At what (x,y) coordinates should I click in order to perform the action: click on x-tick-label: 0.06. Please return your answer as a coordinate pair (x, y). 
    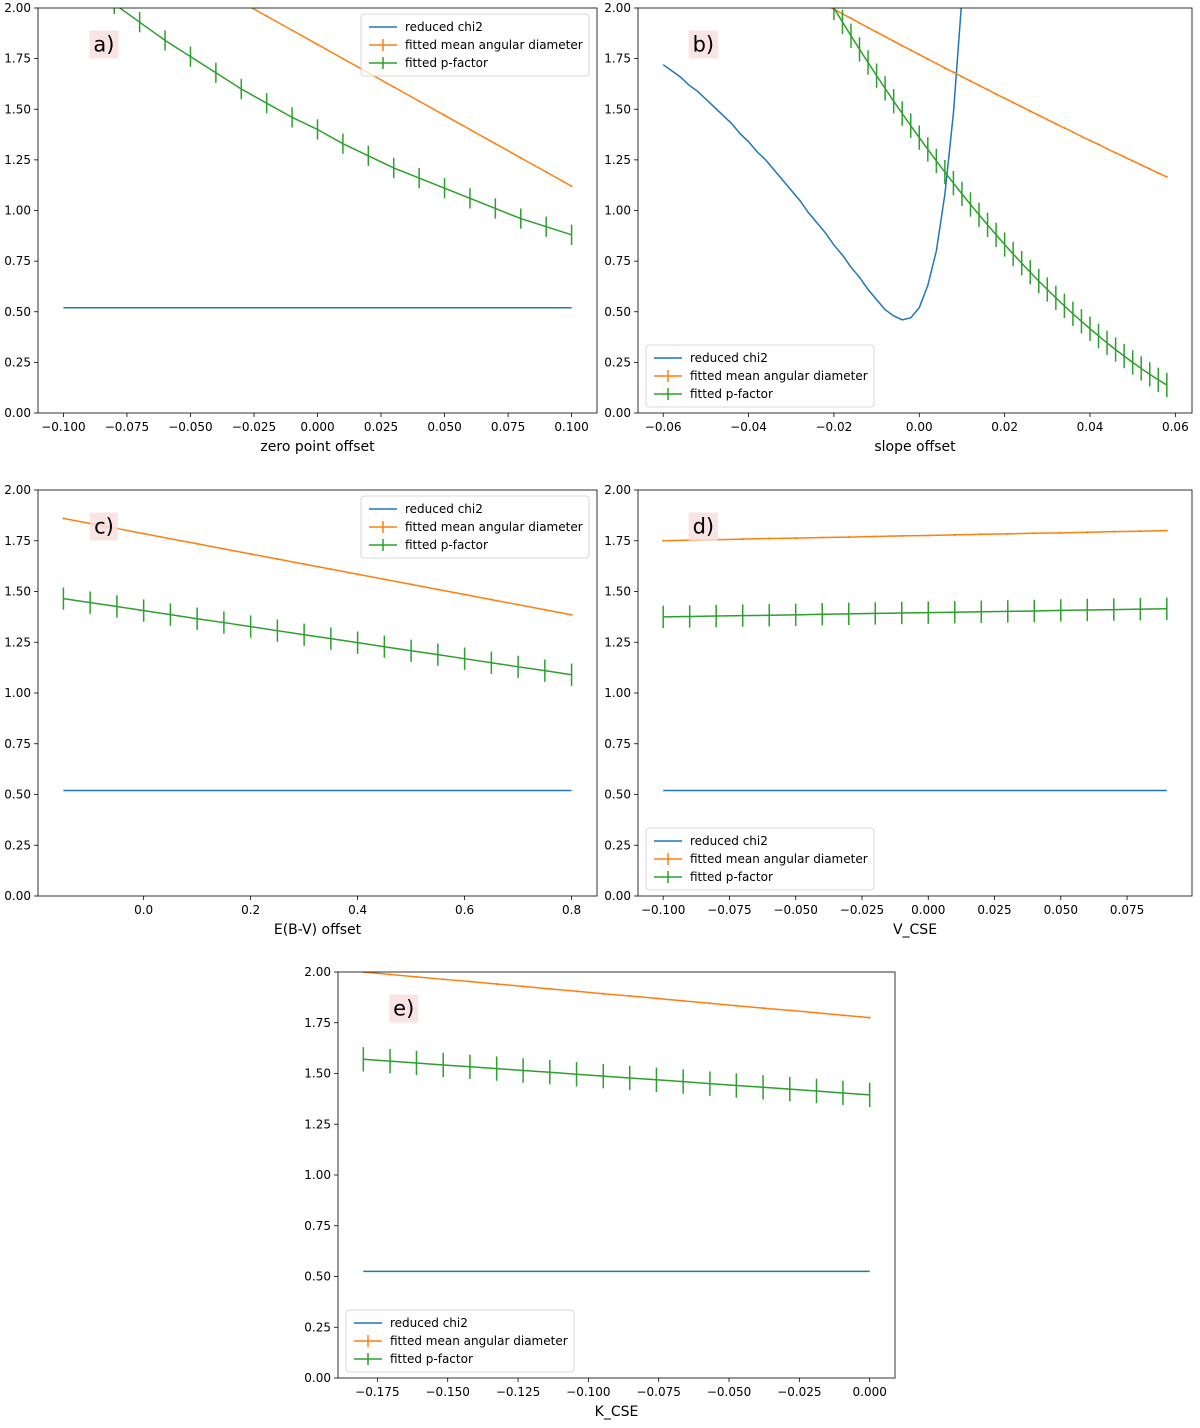
    Looking at the image, I should click on (1175, 427).